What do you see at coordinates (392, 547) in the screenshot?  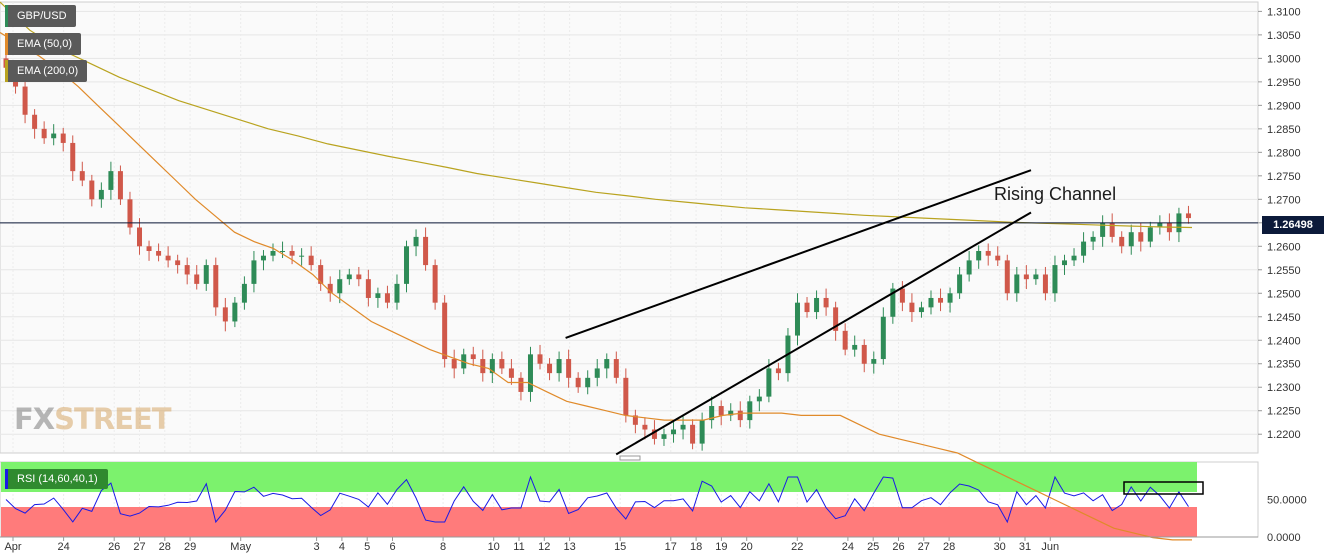 I see `x-tick-label: 6` at bounding box center [392, 547].